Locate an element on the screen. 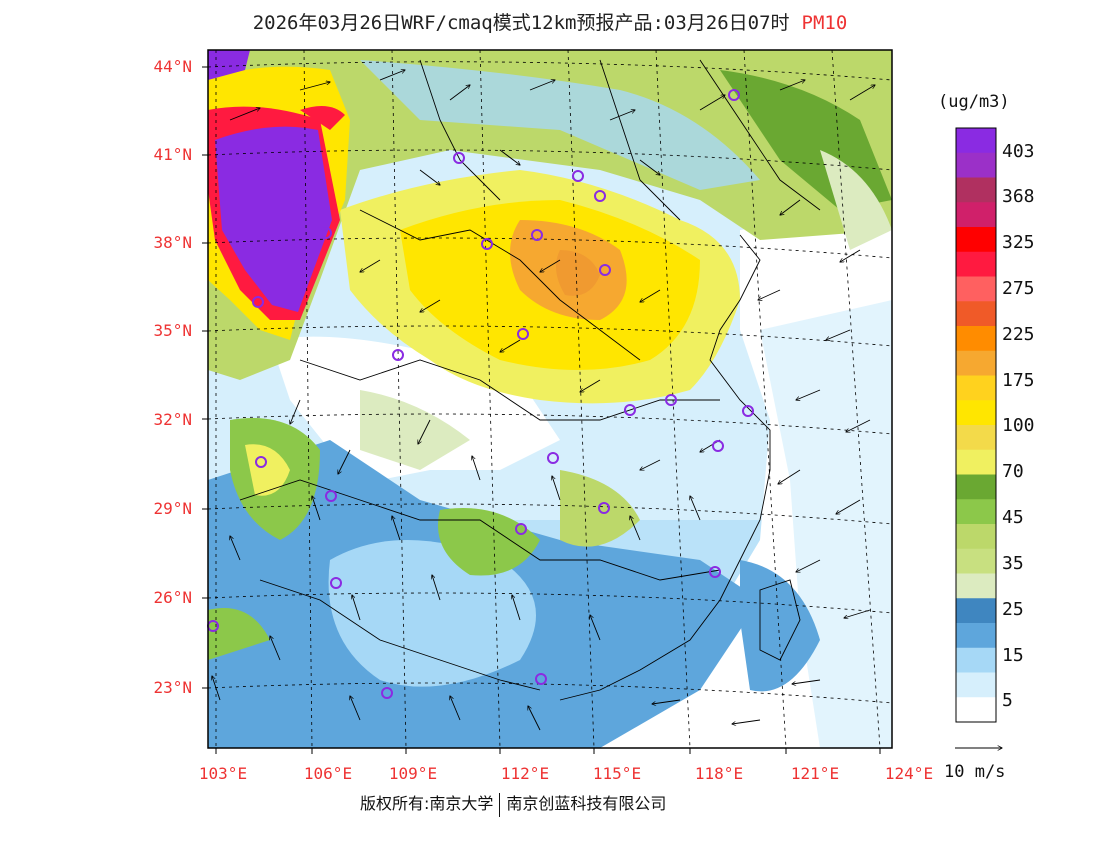  lat-label-41: 41°N is located at coordinates (172, 154).